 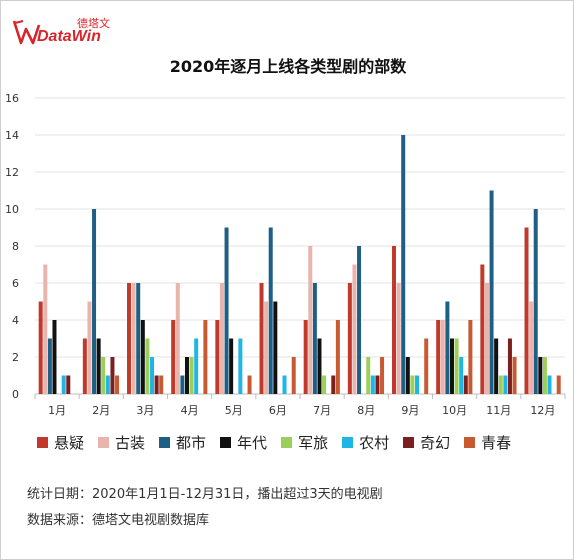 I want to click on y-tick-label: 8, so click(x=15, y=246).